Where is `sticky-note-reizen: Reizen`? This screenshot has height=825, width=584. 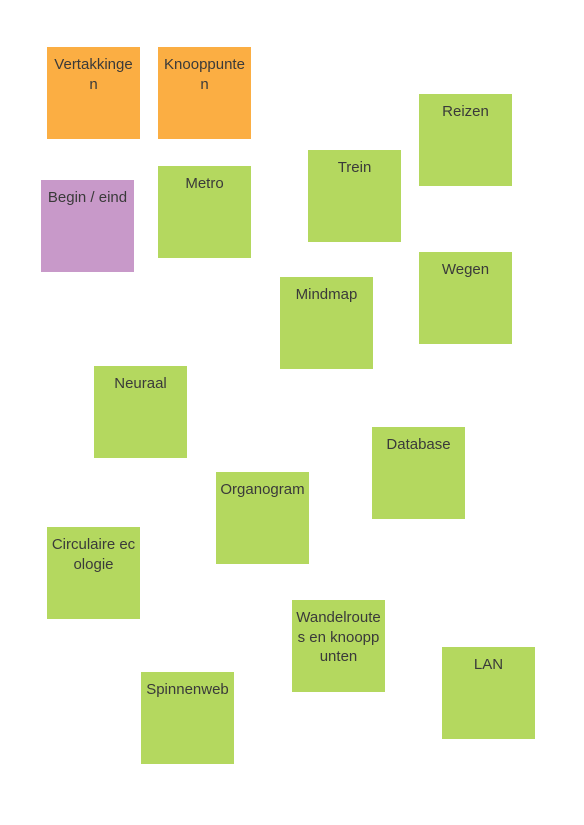
sticky-note-reizen: Reizen is located at coordinates (465, 140).